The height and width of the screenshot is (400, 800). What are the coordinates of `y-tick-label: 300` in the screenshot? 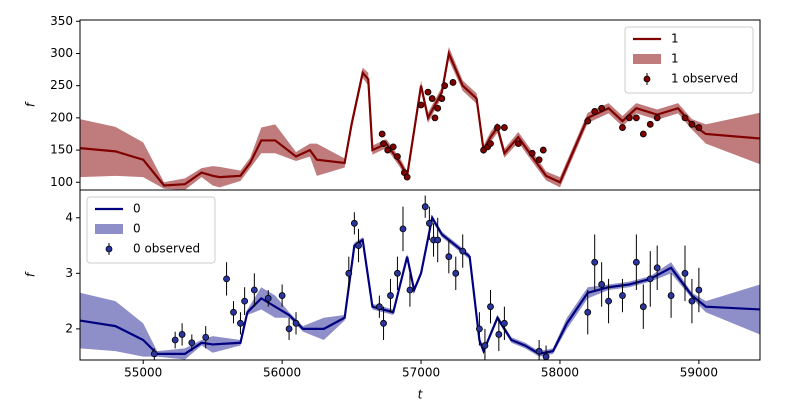 It's located at (61, 53).